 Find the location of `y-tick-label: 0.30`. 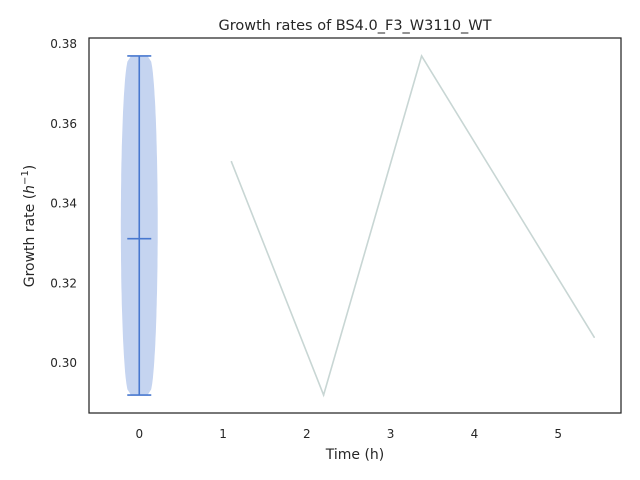

y-tick-label: 0.30 is located at coordinates (63, 363).